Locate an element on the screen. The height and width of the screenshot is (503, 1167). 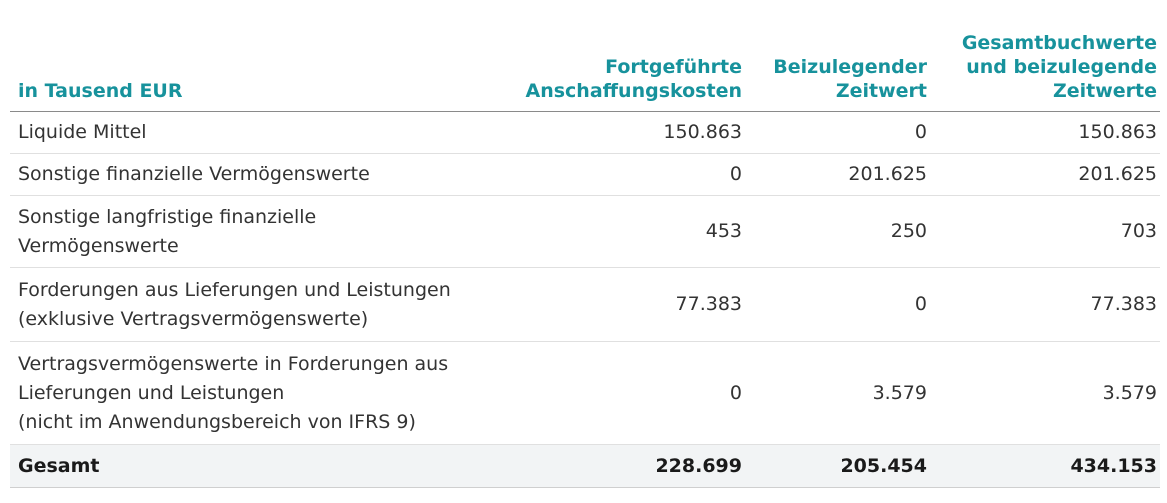
cell-amortized-cost: 453 is located at coordinates (630, 231).